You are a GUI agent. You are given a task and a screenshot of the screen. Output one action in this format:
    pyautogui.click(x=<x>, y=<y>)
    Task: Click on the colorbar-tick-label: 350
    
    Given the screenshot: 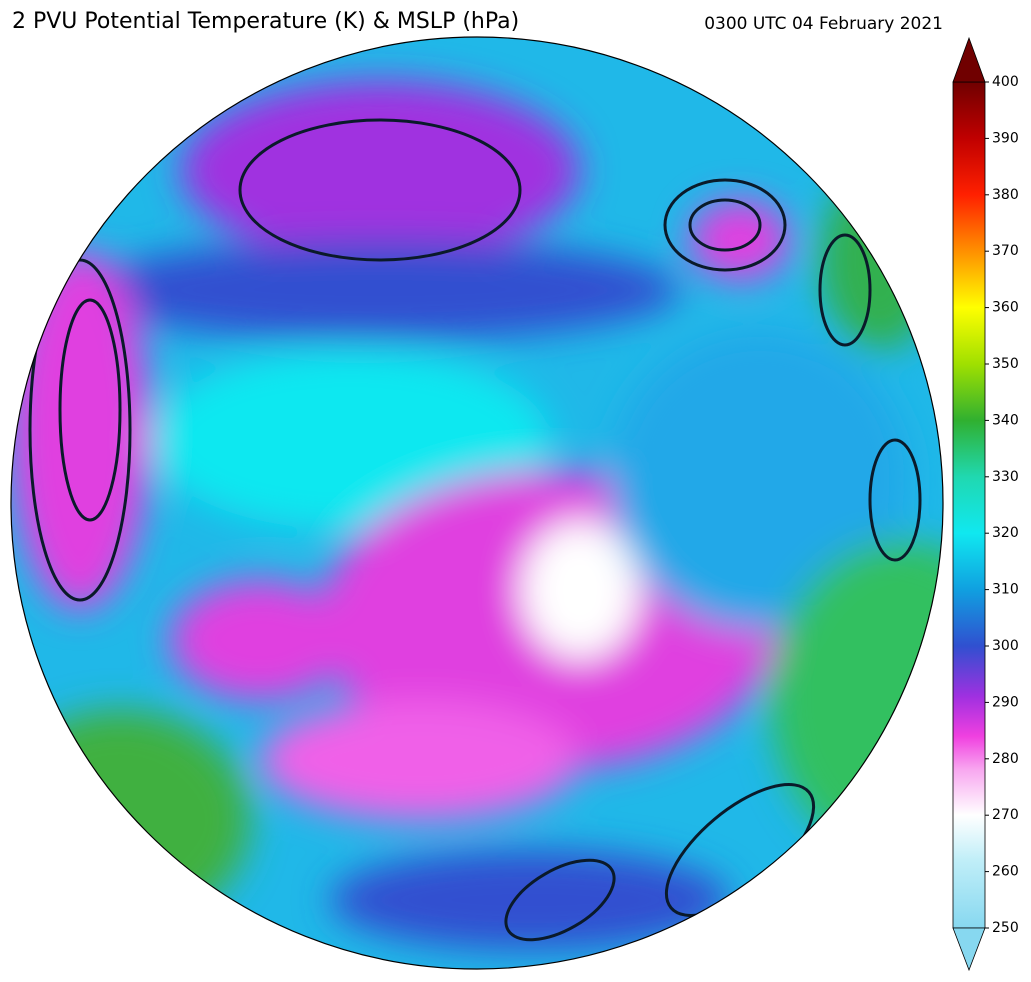 What is the action you would take?
    pyautogui.click(x=1005, y=364)
    